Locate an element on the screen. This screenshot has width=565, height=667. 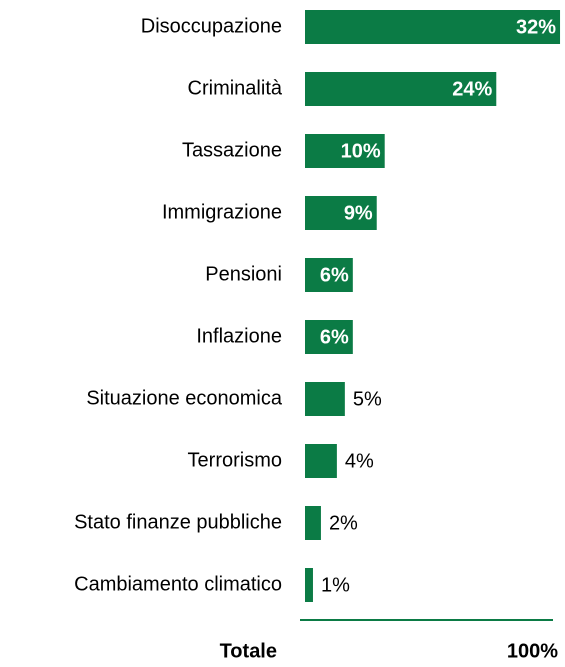
category-label: Tassazione is located at coordinates (232, 150).